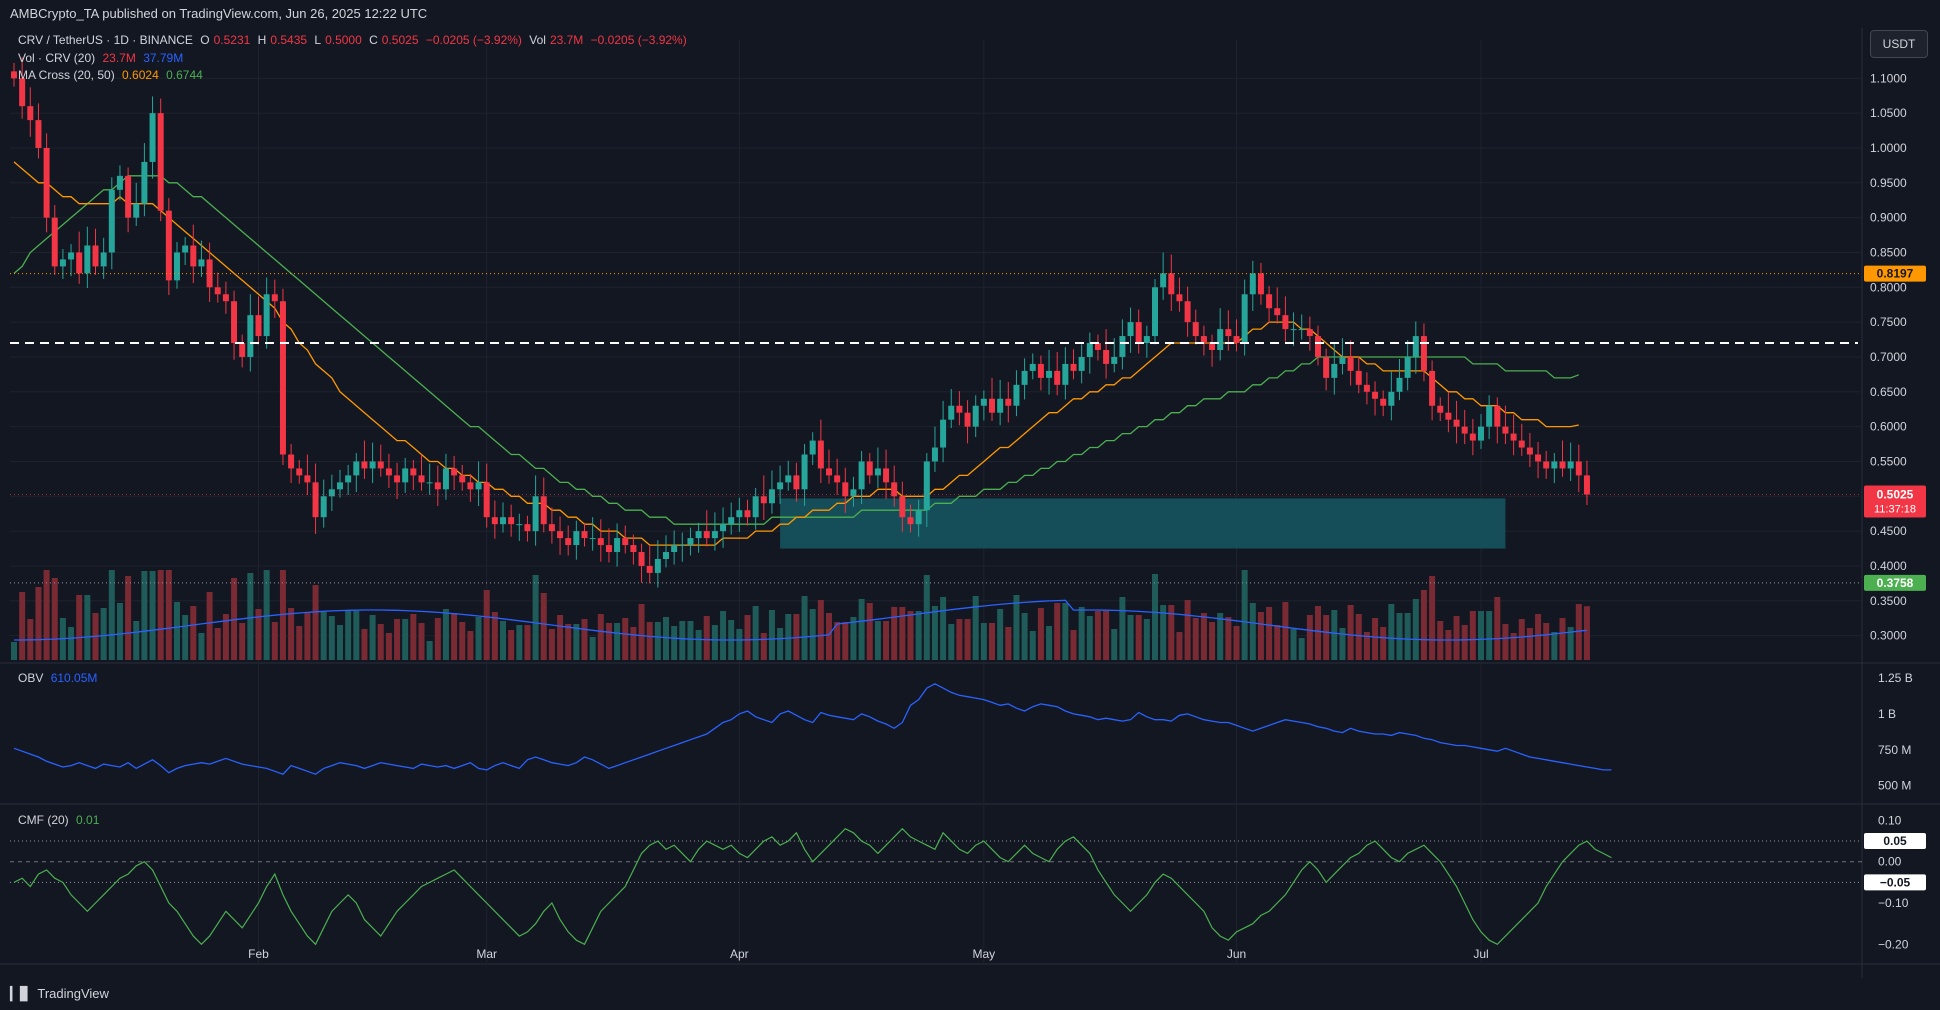 This screenshot has width=1940, height=1010. Describe the element at coordinates (102, 58) in the screenshot. I see `volume-legend: Vol · CRV (20) 23.7M 37.79M` at that location.